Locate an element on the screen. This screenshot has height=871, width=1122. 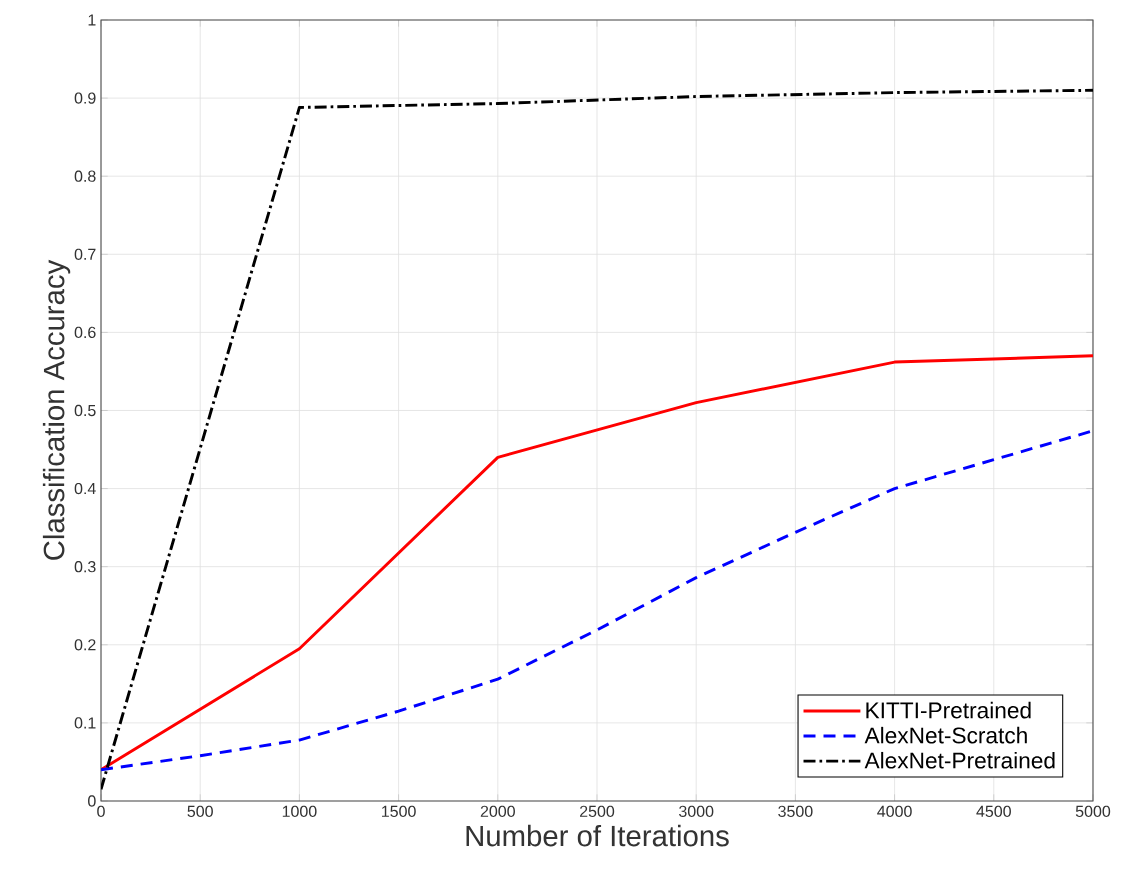
x-tick-label: 3000 is located at coordinates (696, 811).